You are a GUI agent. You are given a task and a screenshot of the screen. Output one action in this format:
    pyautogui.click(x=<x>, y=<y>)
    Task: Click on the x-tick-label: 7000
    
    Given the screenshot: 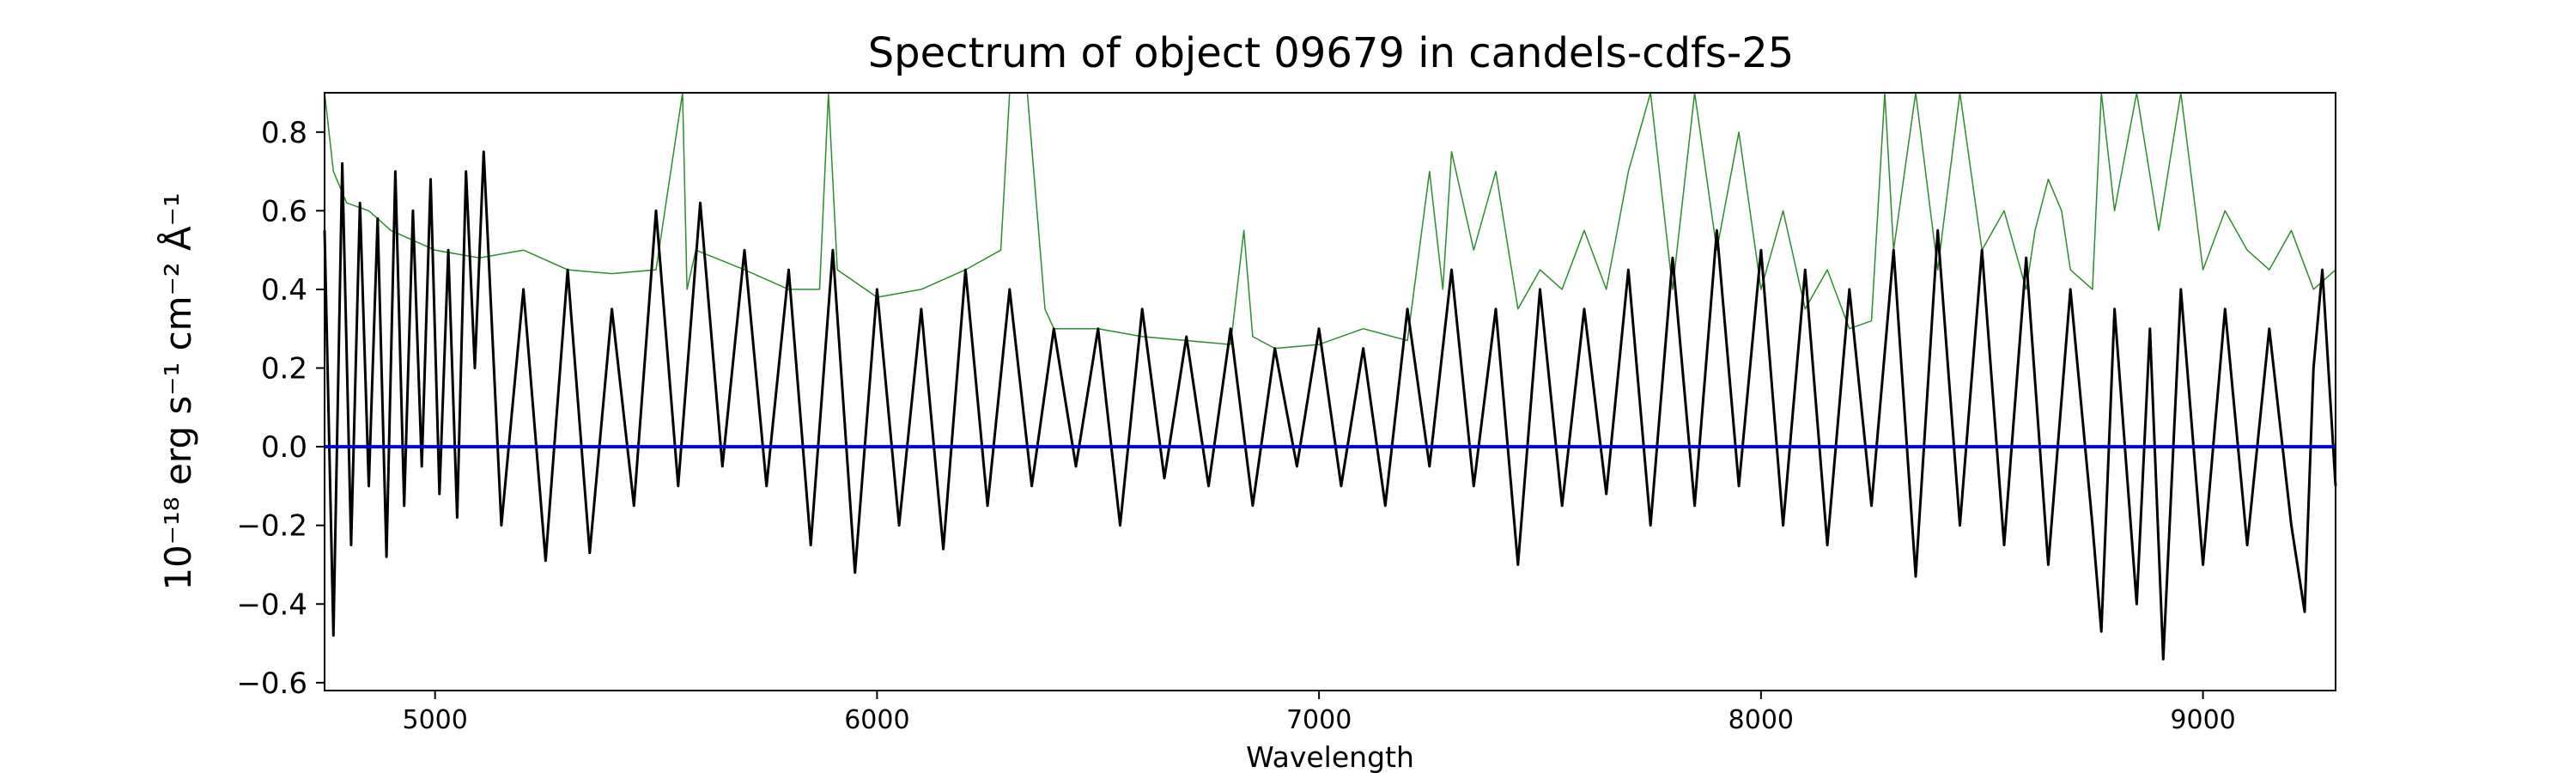 What is the action you would take?
    pyautogui.click(x=1319, y=720)
    